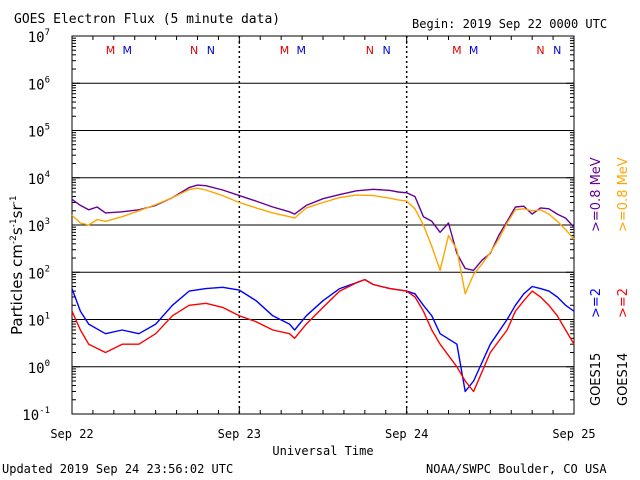  Describe the element at coordinates (596, 194) in the screenshot. I see `legend-goes15-08mev: >=0.8 MeV` at that location.